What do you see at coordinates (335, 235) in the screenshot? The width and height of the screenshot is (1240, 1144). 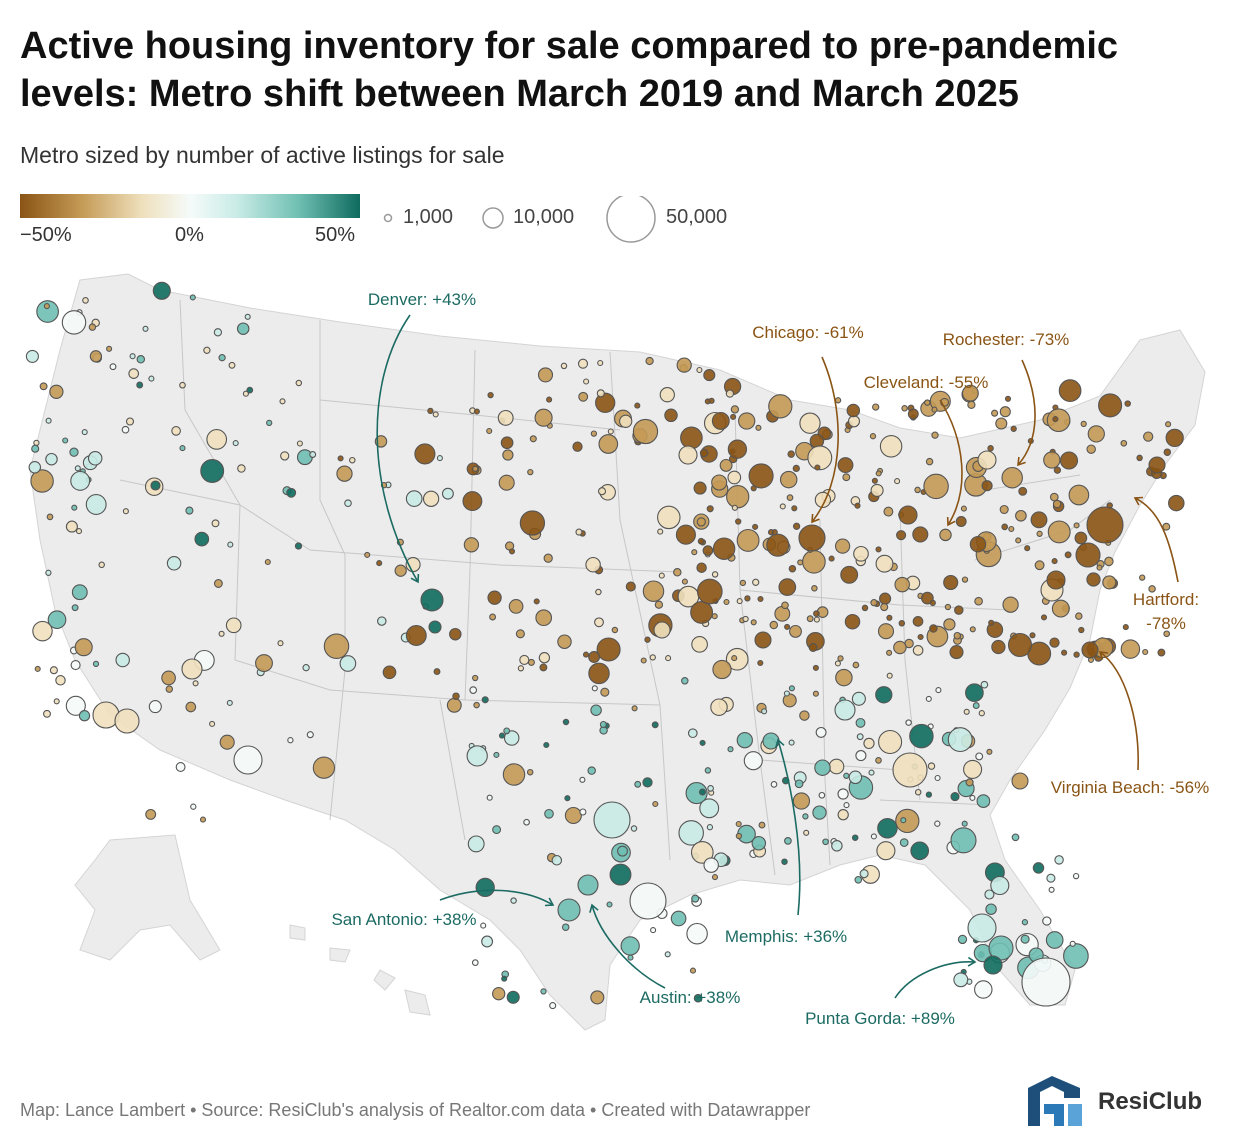 I see `color-legend-tick-max: 50%` at bounding box center [335, 235].